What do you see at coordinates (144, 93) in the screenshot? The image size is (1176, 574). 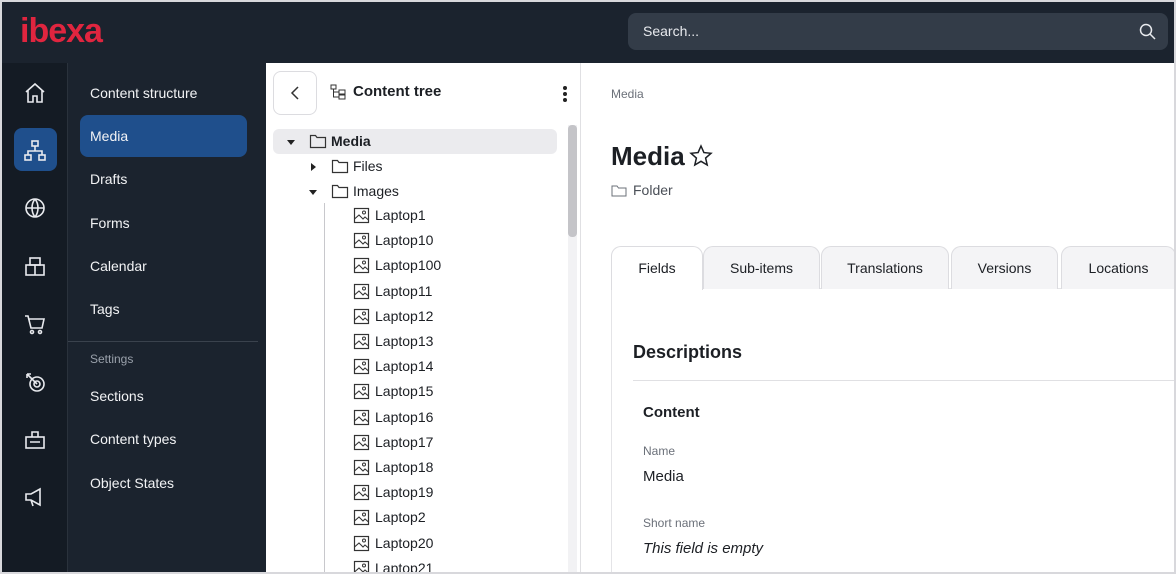 I see `nav-item: Content structure` at bounding box center [144, 93].